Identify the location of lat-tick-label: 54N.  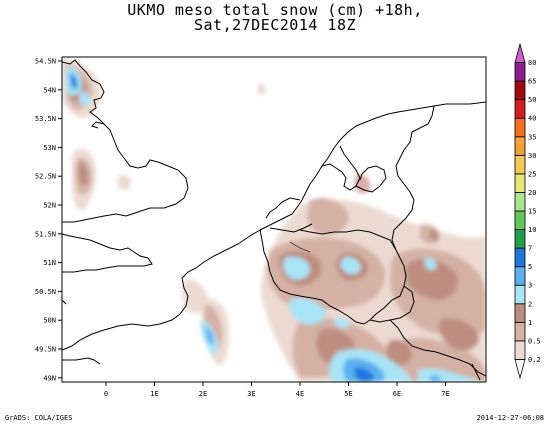
(49, 90).